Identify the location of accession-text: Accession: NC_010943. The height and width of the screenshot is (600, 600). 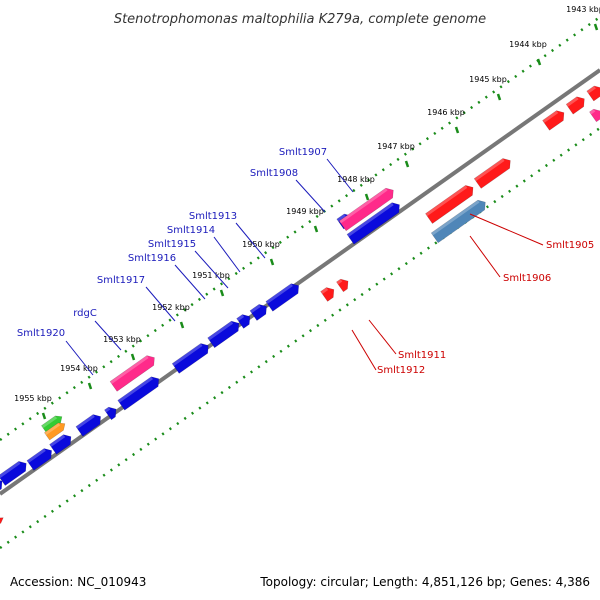
(78, 582).